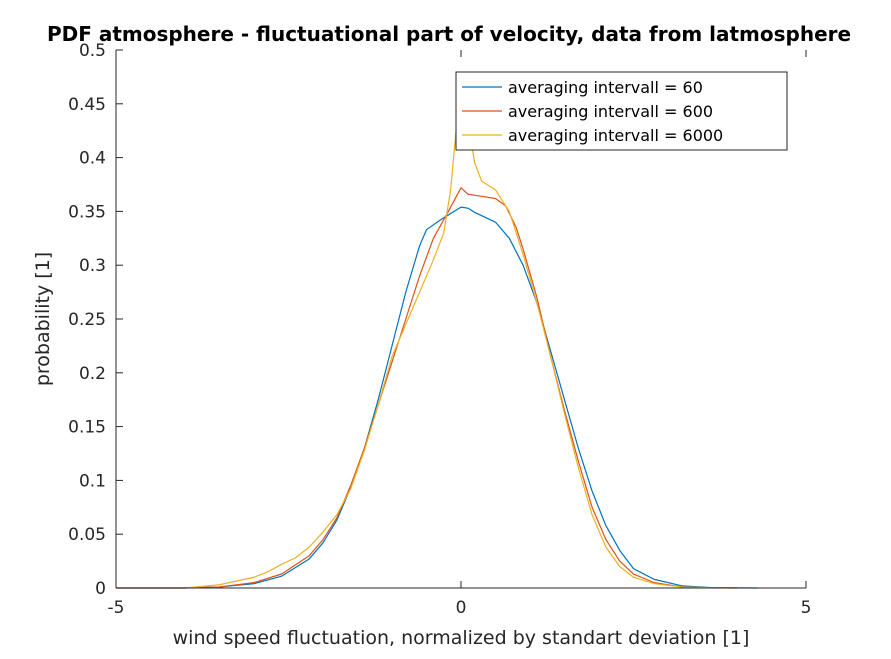 Image resolution: width=891 pixels, height=659 pixels. What do you see at coordinates (610, 111) in the screenshot?
I see `legend-label-1: averaging intervall = 600` at bounding box center [610, 111].